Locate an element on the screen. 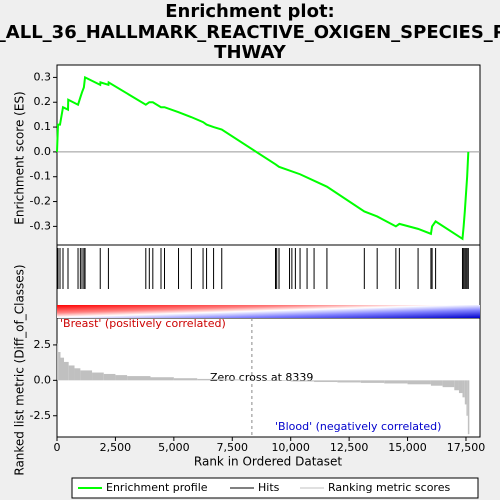 This screenshot has width=500, height=500. legend-entry: Ranking metric scores is located at coordinates (389, 487).